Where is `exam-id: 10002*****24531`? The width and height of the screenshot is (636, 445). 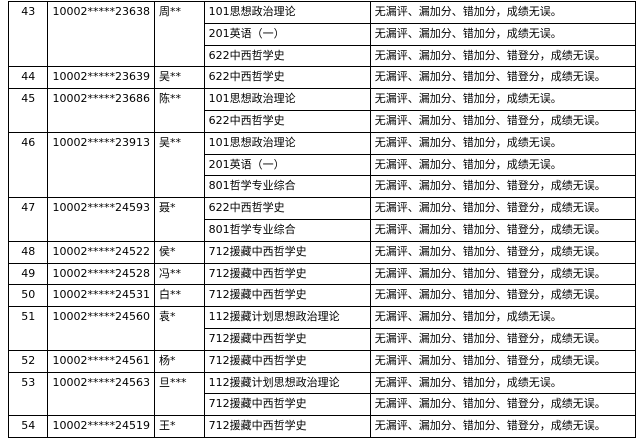
exam-id: 10002*****24531 is located at coordinates (101, 296).